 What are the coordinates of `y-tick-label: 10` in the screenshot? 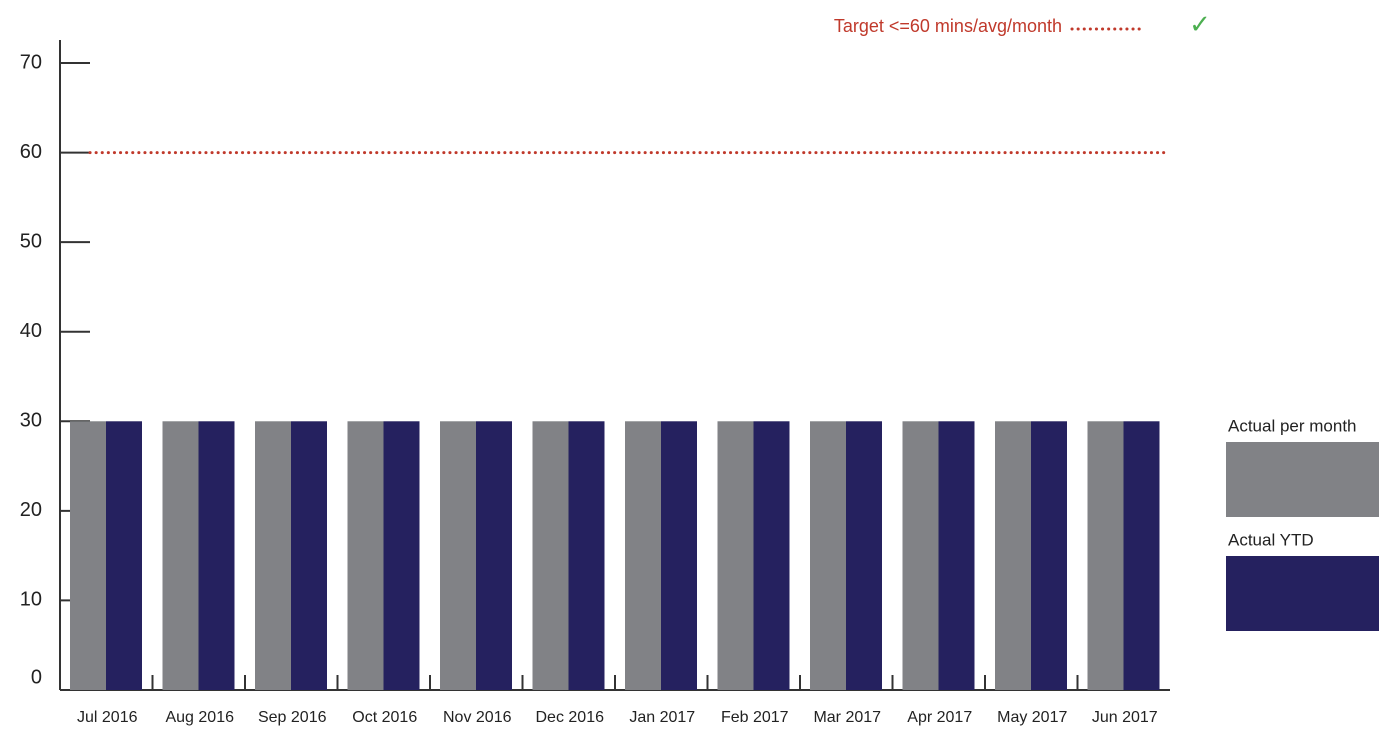 It's located at (31, 600).